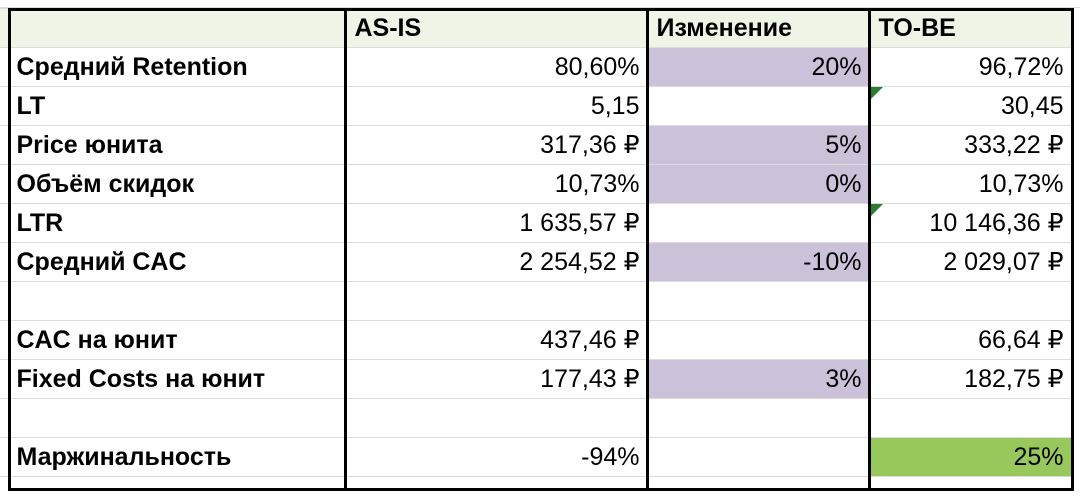 The width and height of the screenshot is (1080, 502). I want to click on tobe-cell: 66,64 ₽, so click(971, 340).